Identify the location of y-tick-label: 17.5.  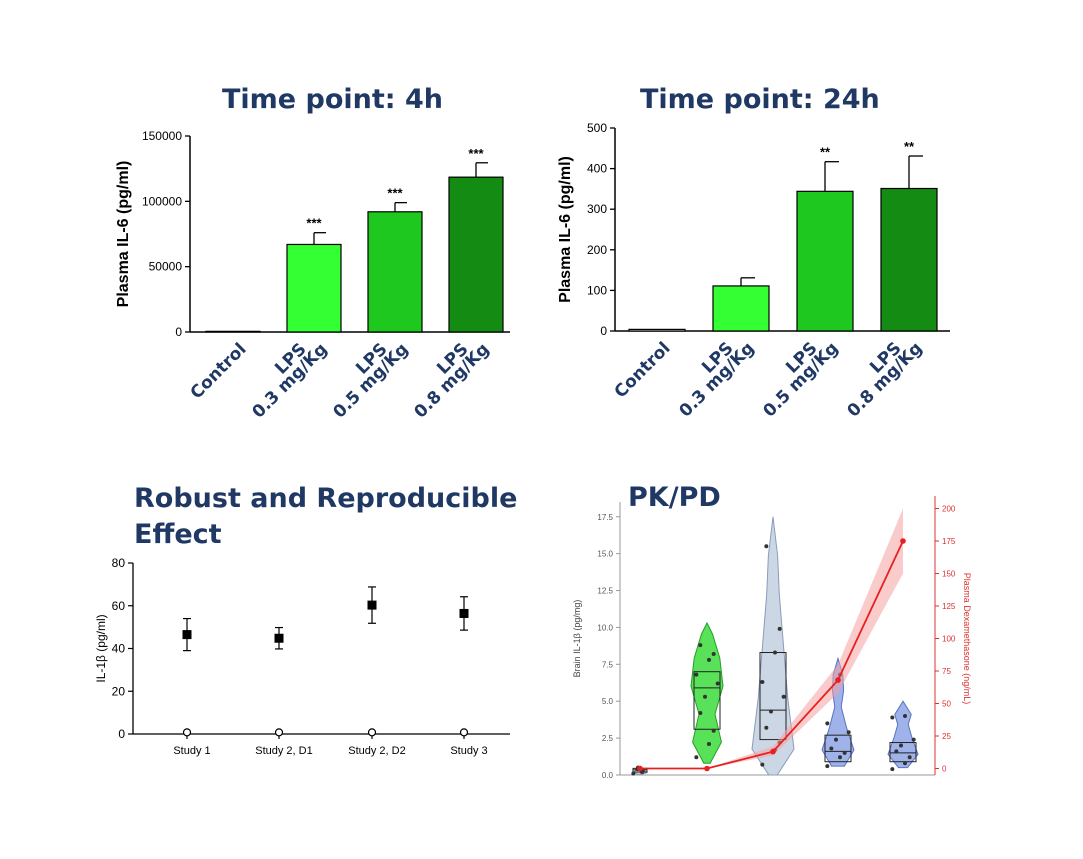
(605, 517).